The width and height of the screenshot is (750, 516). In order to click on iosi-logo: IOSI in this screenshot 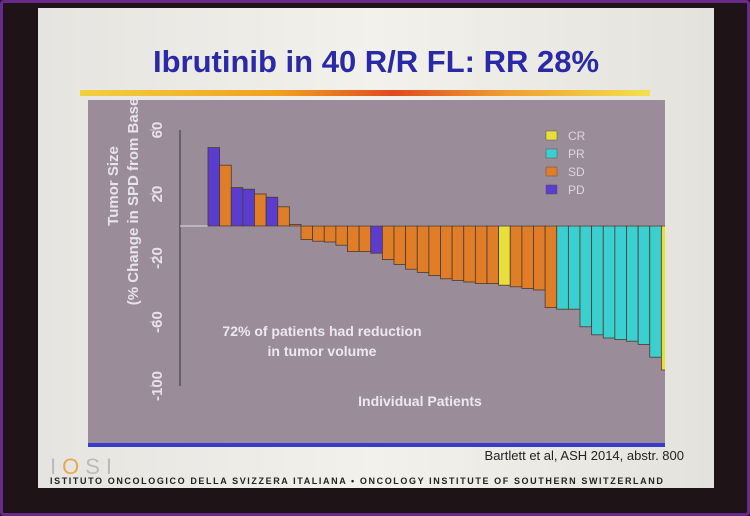, I will do `click(84, 466)`.